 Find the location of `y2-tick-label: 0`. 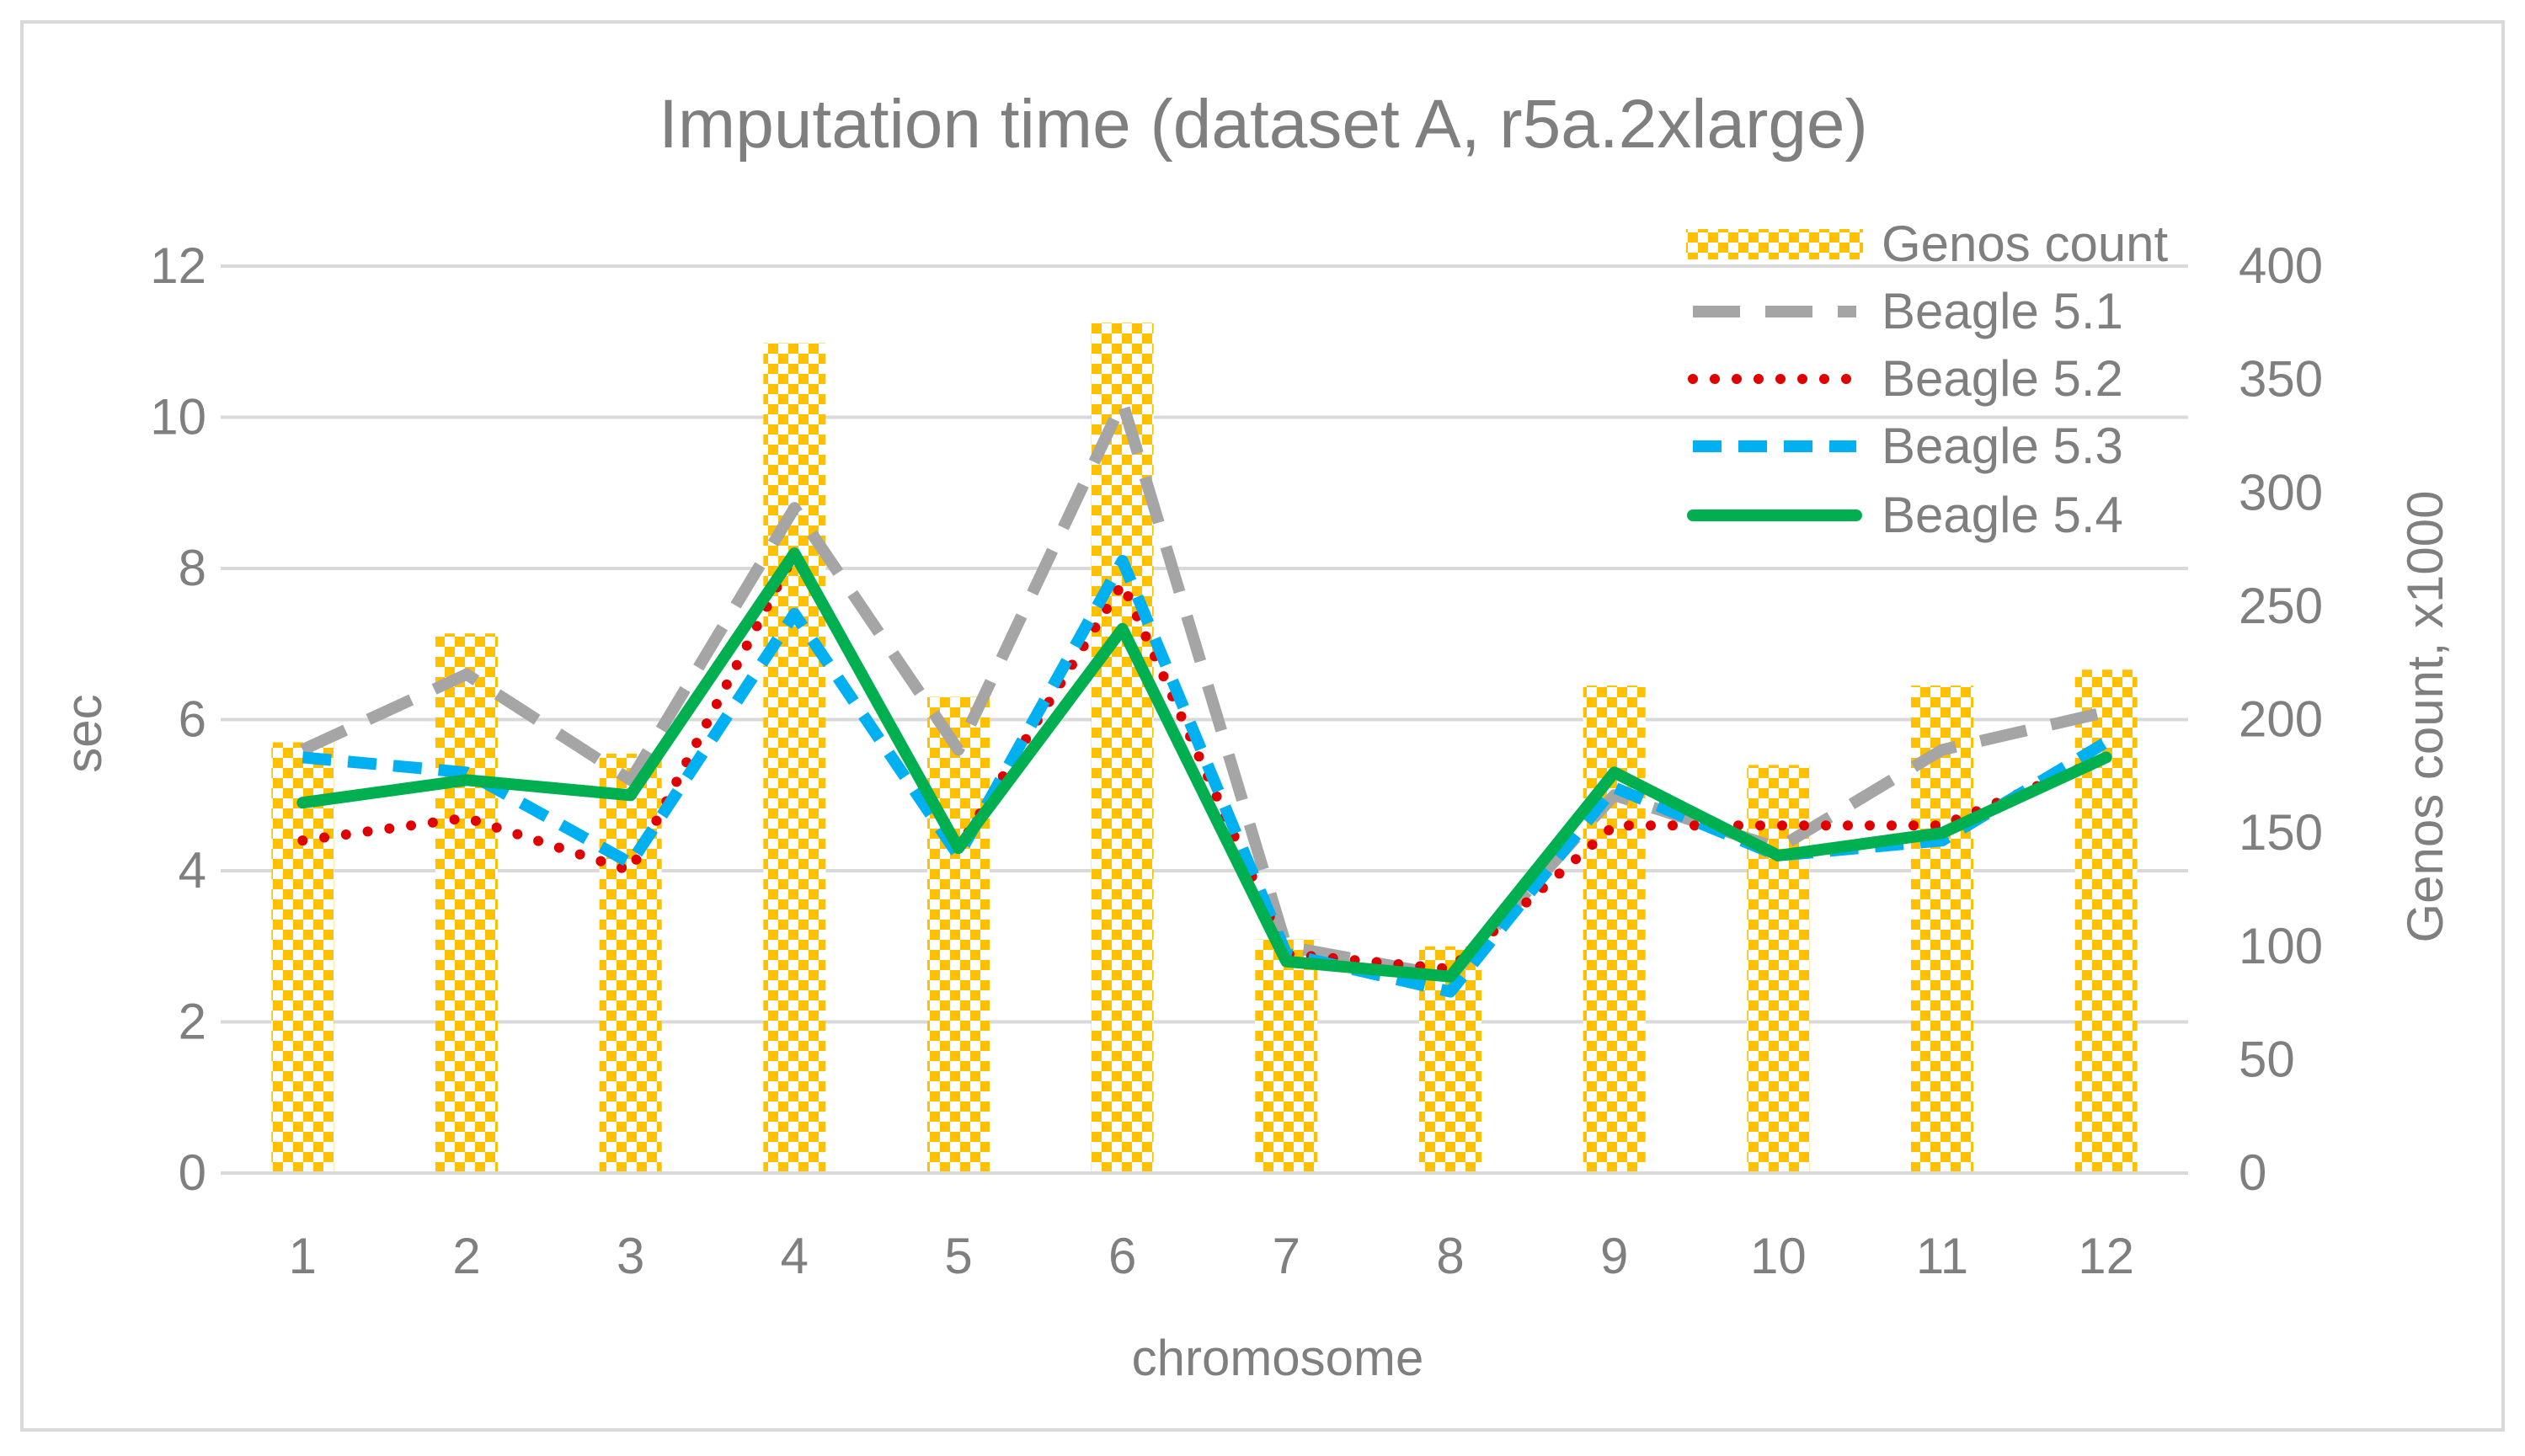

y2-tick-label: 0 is located at coordinates (2252, 1172).